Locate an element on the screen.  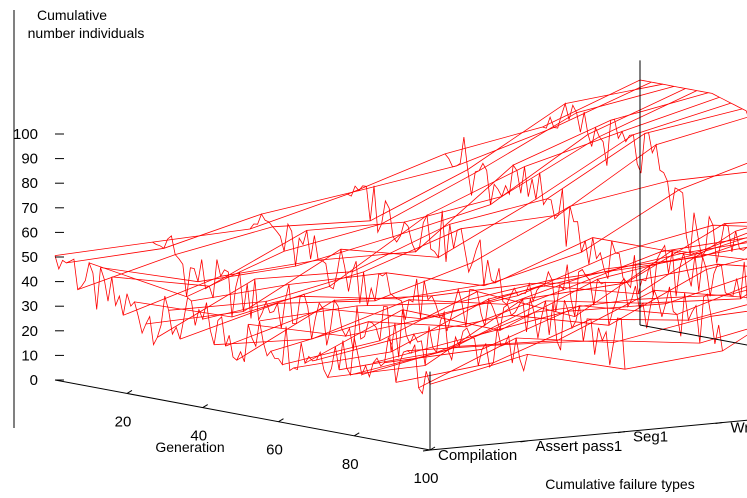
x-tick-label: 20 is located at coordinates (123, 421).